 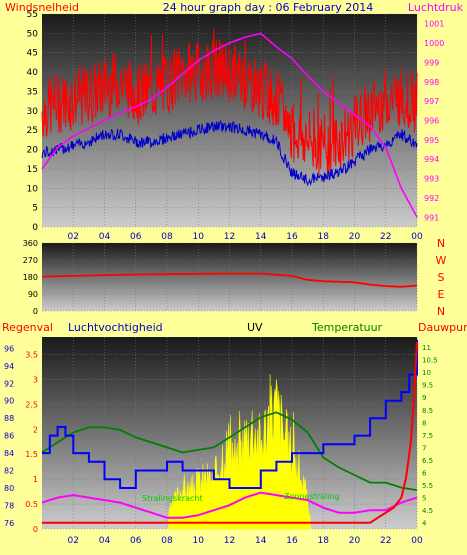 I want to click on pressure-tick-label: 999, so click(x=431, y=62).